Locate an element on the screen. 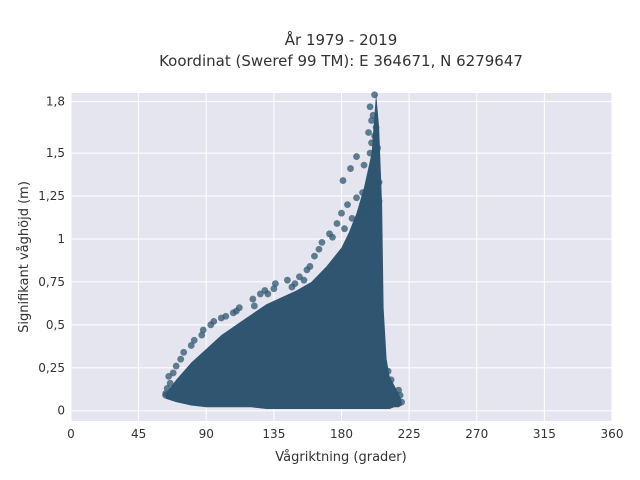 The width and height of the screenshot is (640, 480). x-tick-label: 180 is located at coordinates (341, 434).